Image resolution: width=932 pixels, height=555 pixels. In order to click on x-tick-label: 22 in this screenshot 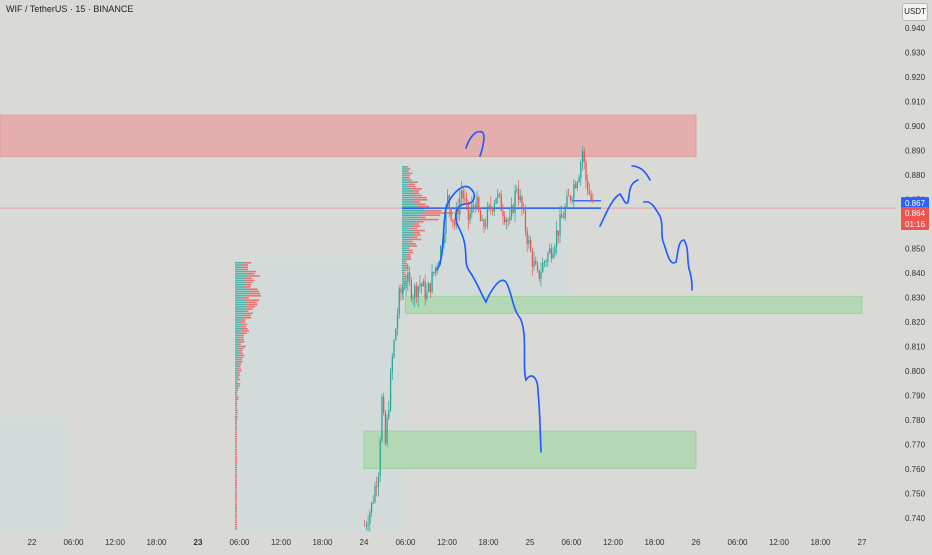, I will do `click(32, 542)`.